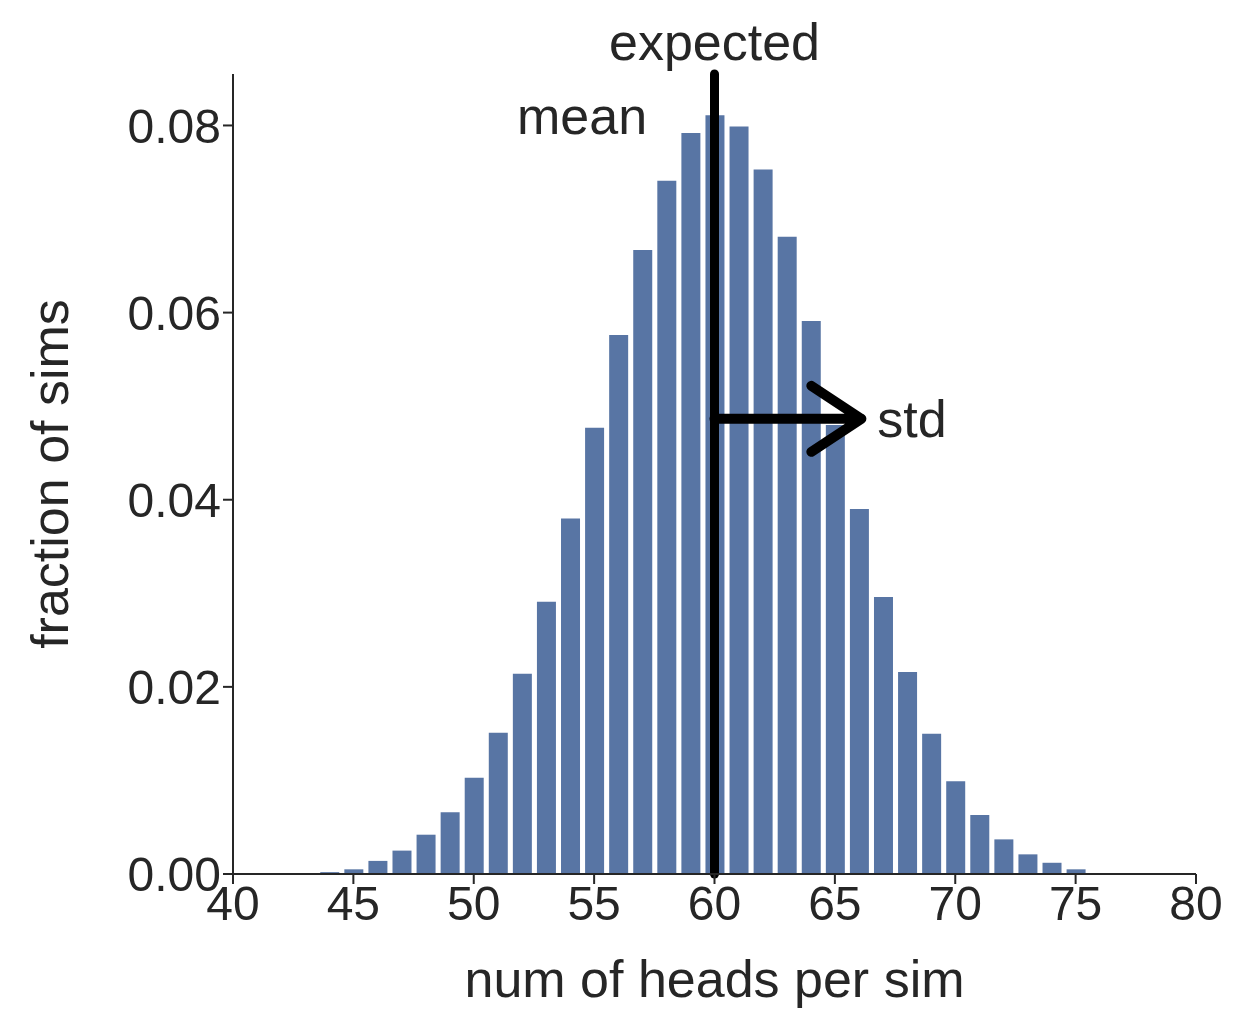  I want to click on annotation: mean, so click(582, 115).